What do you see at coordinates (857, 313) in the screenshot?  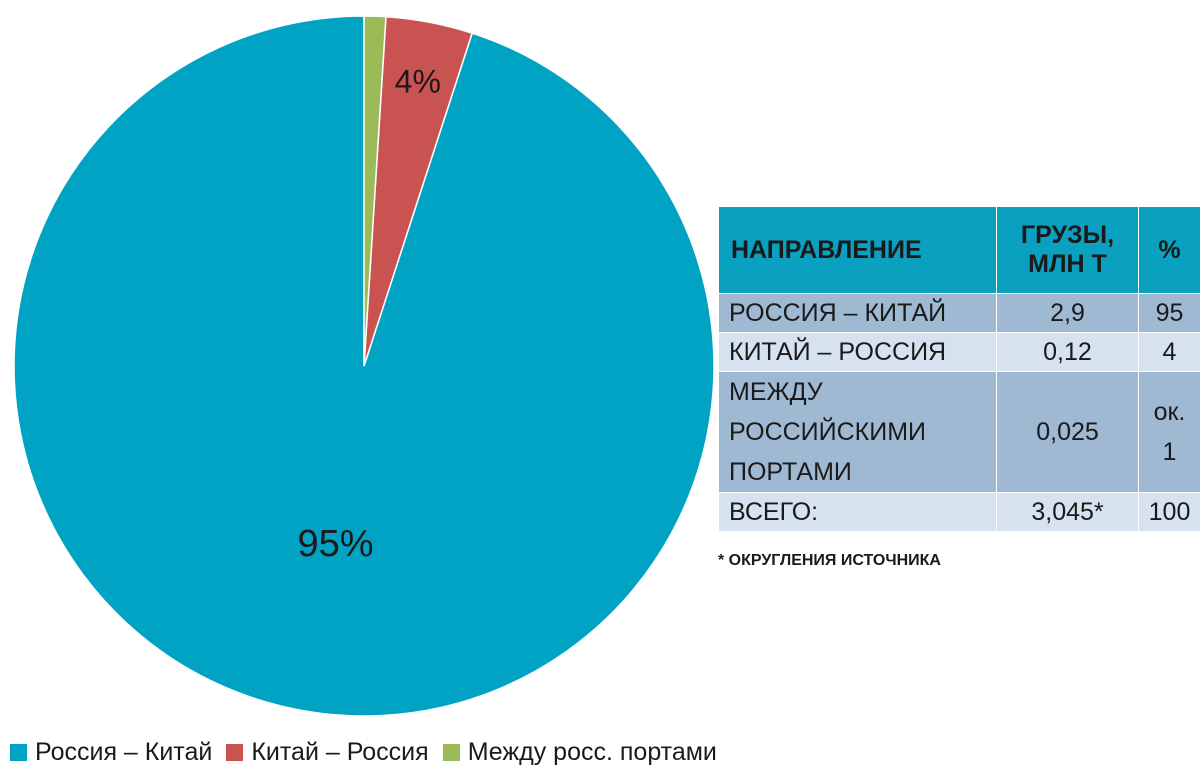 I see `cell-direction: РОССИЯ – КИТАЙ` at bounding box center [857, 313].